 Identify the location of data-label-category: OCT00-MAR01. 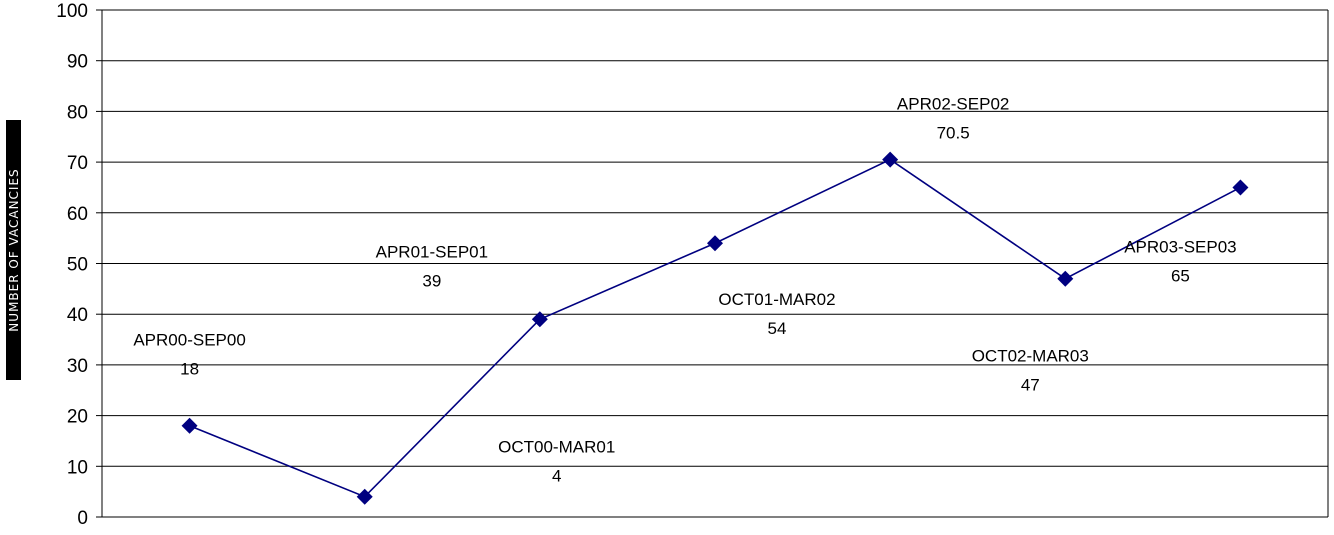
(556, 447).